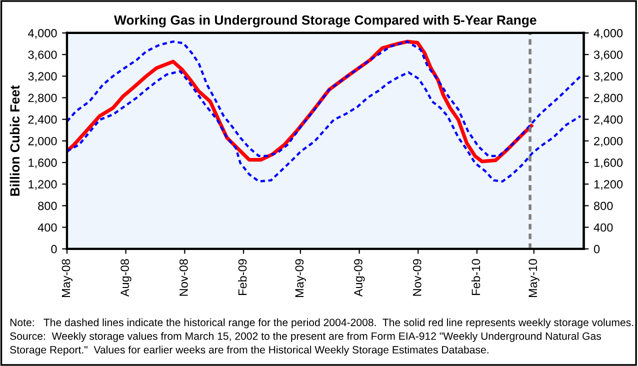  Describe the element at coordinates (126, 278) in the screenshot. I see `x-tick-label: Aug-08` at that location.